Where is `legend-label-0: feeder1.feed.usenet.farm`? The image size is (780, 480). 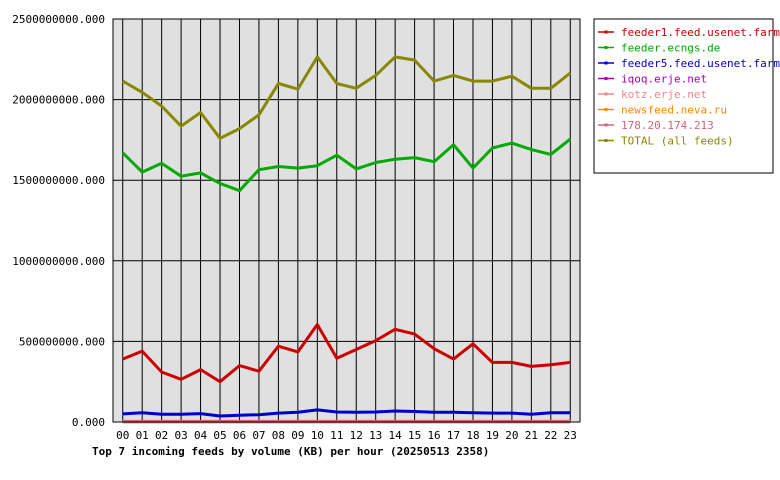 legend-label-0: feeder1.feed.usenet.farm is located at coordinates (700, 32).